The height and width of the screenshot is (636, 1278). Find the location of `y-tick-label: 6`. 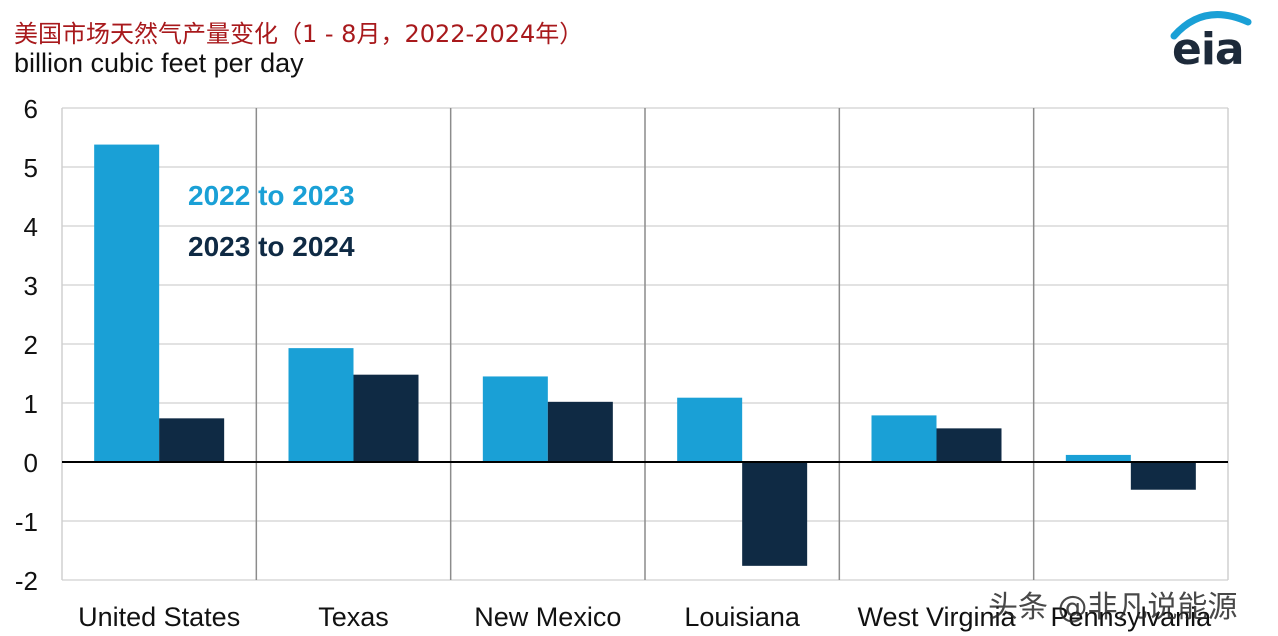

y-tick-label: 6 is located at coordinates (31, 109).